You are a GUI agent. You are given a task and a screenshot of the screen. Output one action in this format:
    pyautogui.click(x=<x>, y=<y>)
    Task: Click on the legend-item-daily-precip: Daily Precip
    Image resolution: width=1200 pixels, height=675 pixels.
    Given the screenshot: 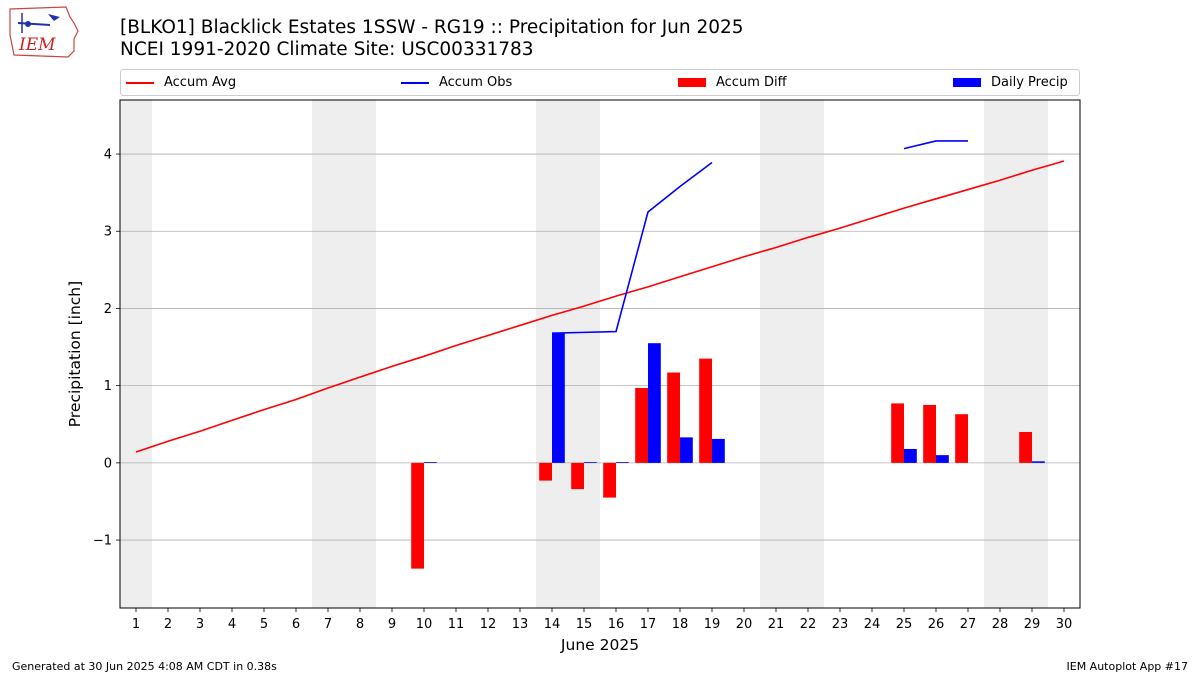 What is the action you would take?
    pyautogui.click(x=1010, y=82)
    